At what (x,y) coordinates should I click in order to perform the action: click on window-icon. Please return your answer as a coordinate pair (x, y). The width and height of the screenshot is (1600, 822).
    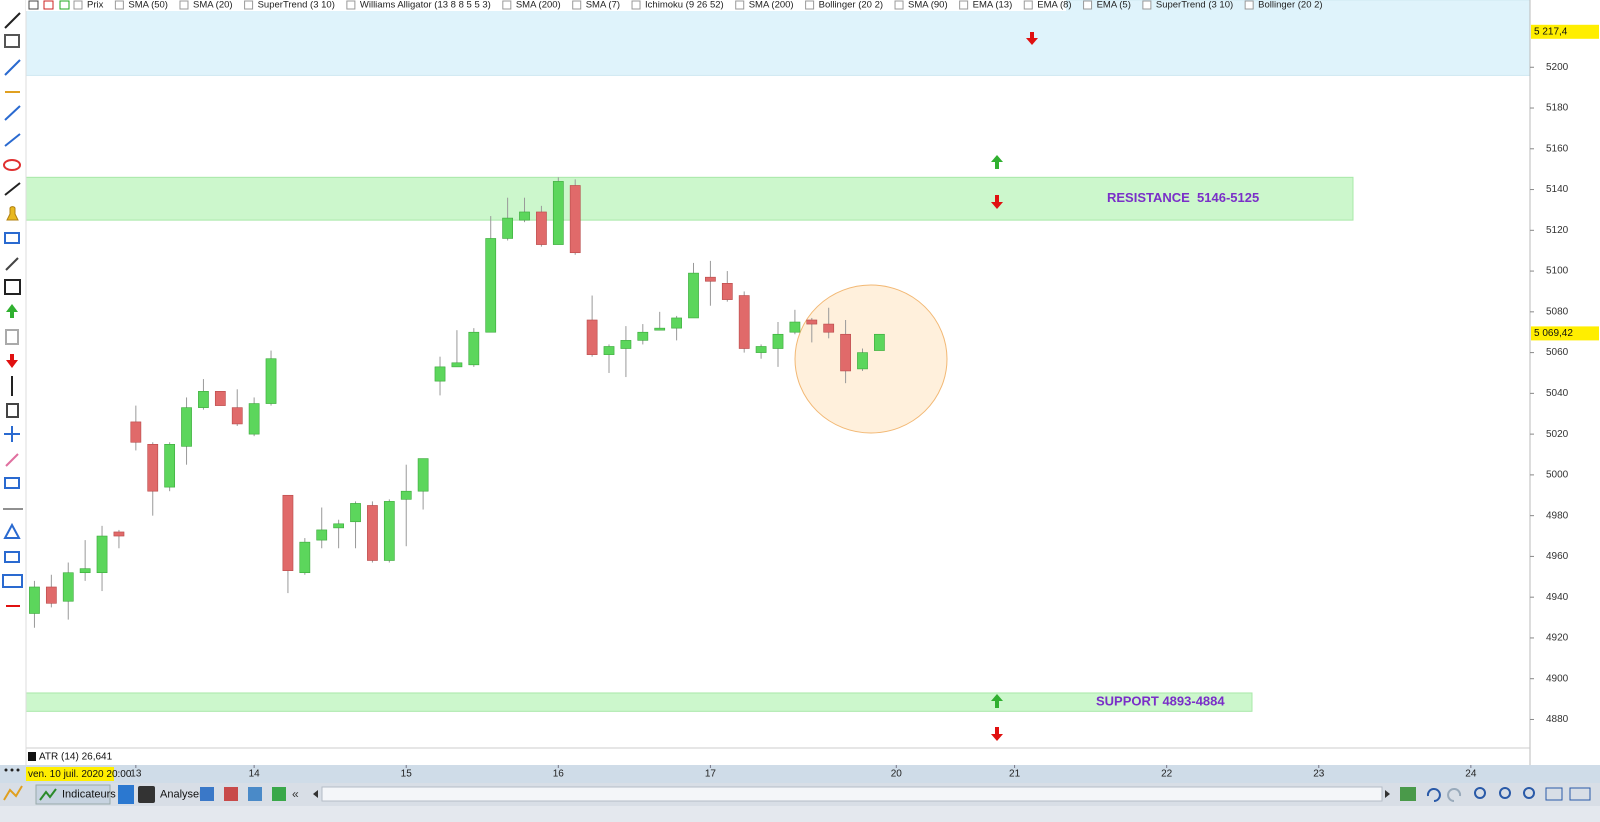
    Looking at the image, I should click on (33, 5).